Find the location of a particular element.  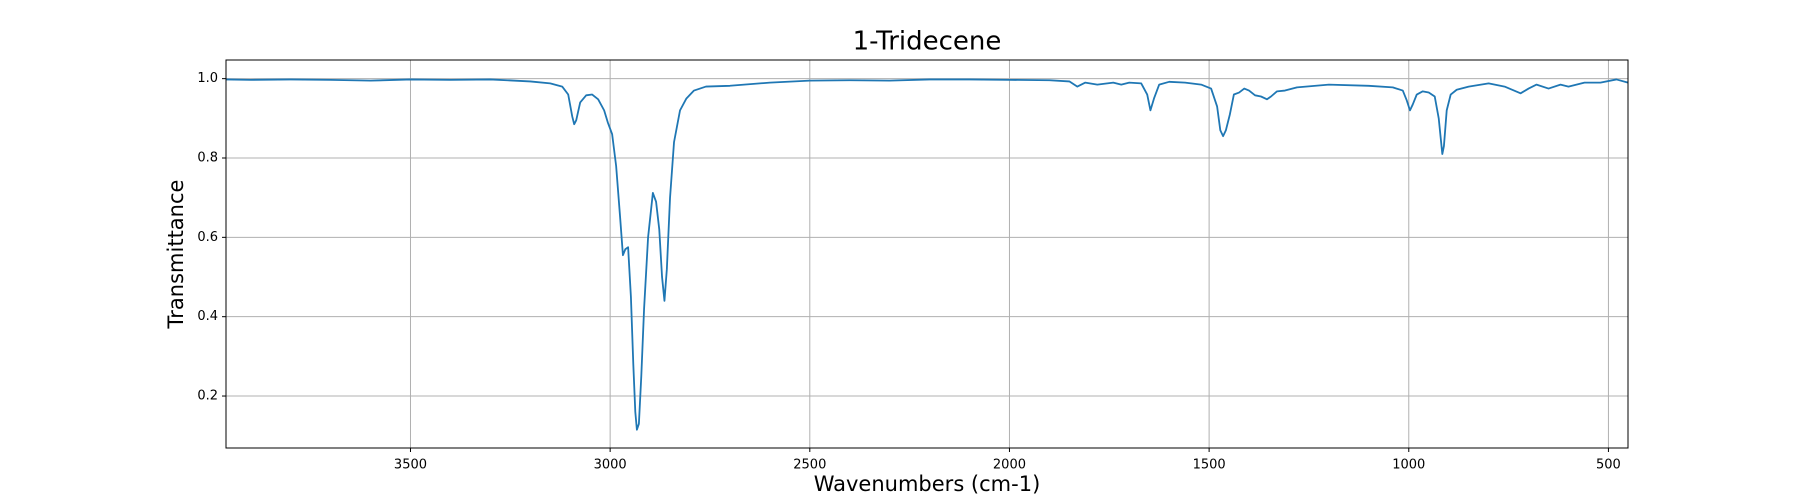

y-tick-label: 0.2 is located at coordinates (207, 396).